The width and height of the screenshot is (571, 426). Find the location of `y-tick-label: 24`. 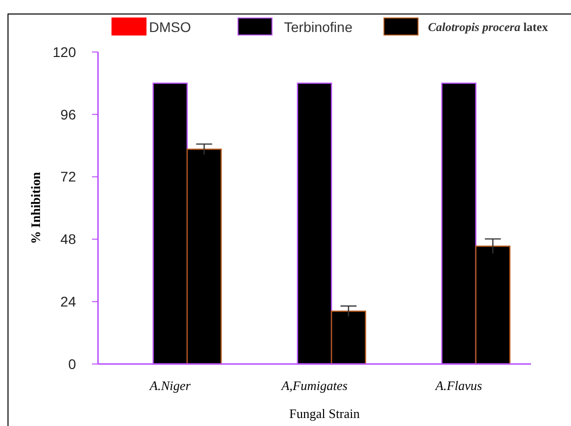

y-tick-label: 24 is located at coordinates (68, 302).